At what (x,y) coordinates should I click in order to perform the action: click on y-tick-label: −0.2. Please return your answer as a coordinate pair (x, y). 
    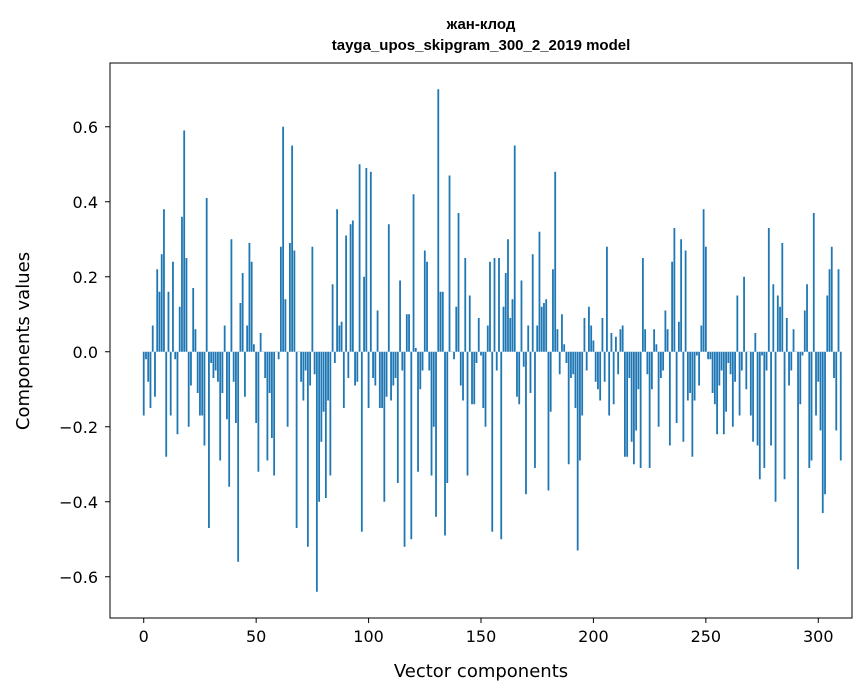
    Looking at the image, I should click on (78, 427).